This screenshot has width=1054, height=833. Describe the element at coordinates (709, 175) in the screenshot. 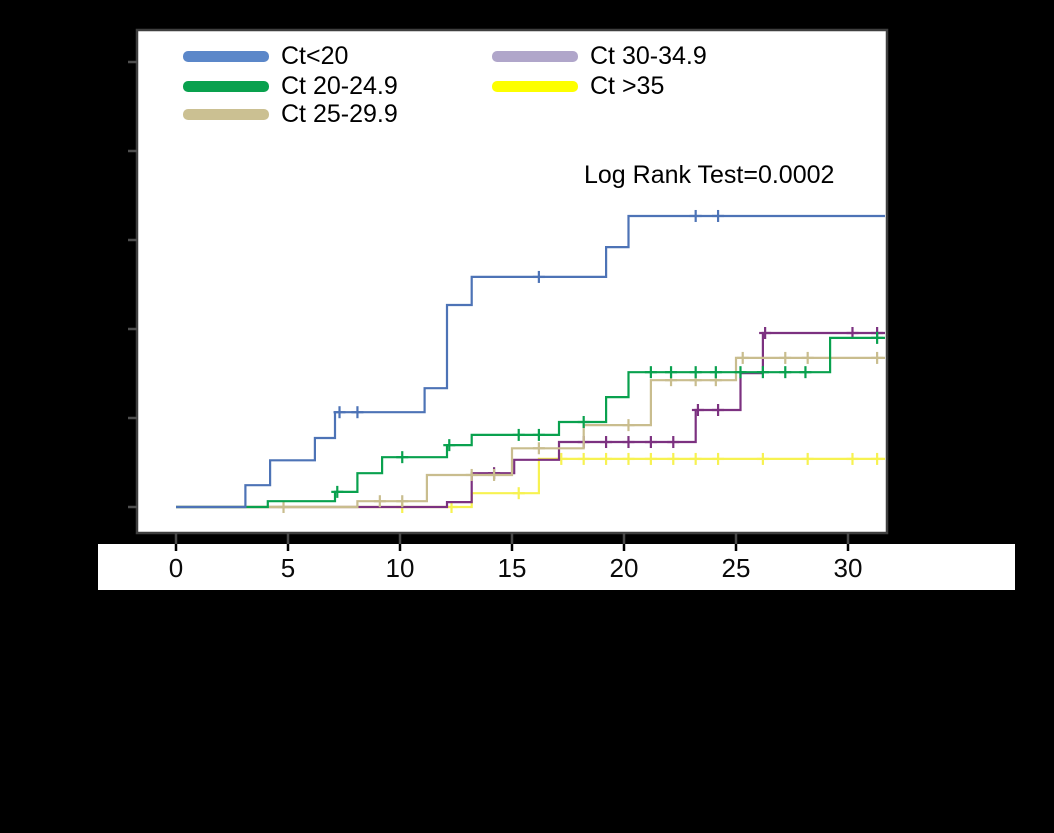

I see `log-rank-annotation: Log Rank Test=0.0002` at that location.